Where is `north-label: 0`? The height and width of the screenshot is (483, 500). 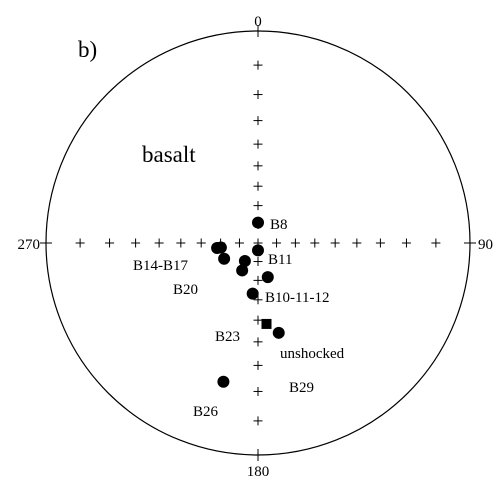
north-label: 0 is located at coordinates (258, 22).